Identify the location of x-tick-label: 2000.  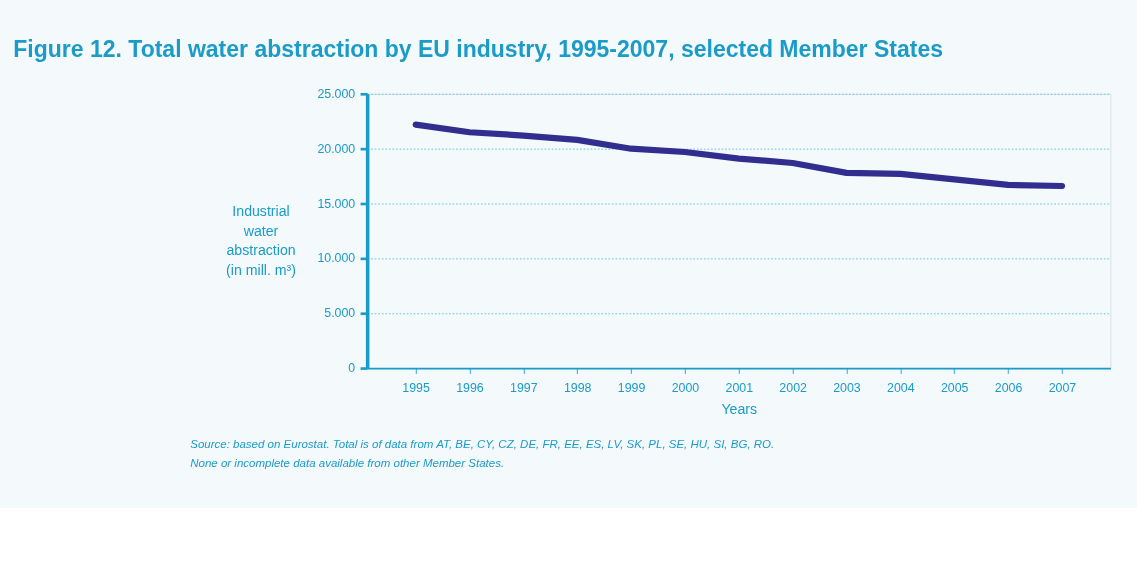
(685, 388).